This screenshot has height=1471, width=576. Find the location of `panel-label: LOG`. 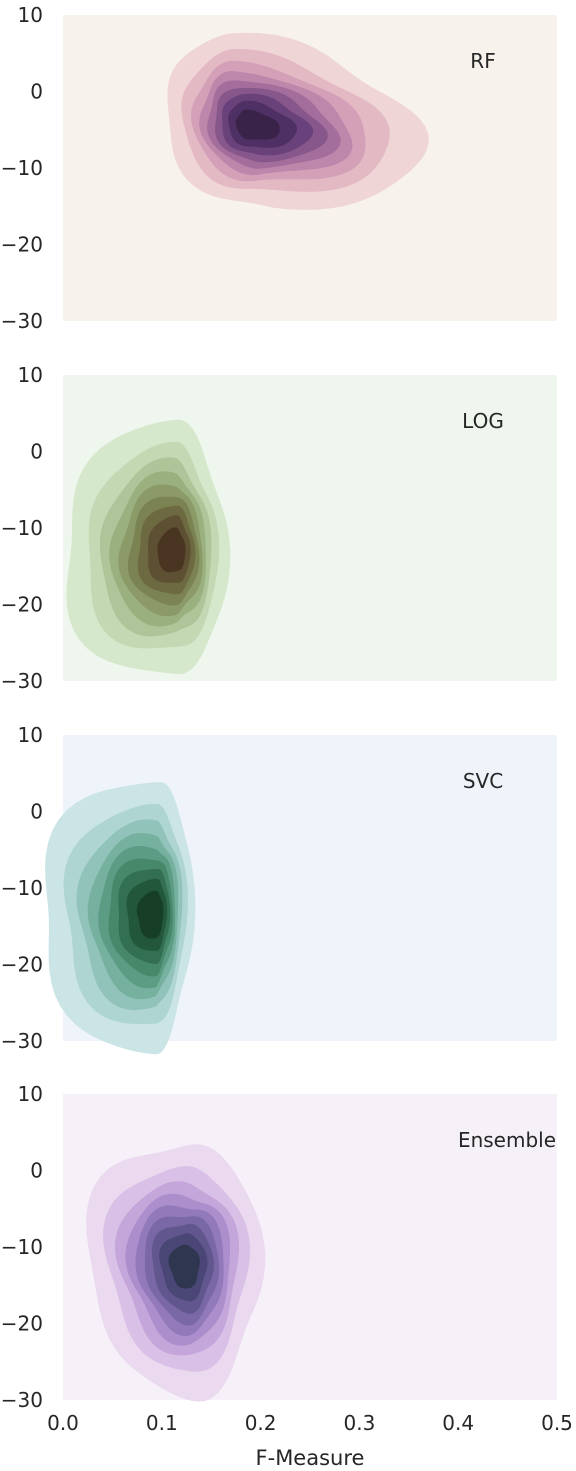

panel-label: LOG is located at coordinates (483, 421).